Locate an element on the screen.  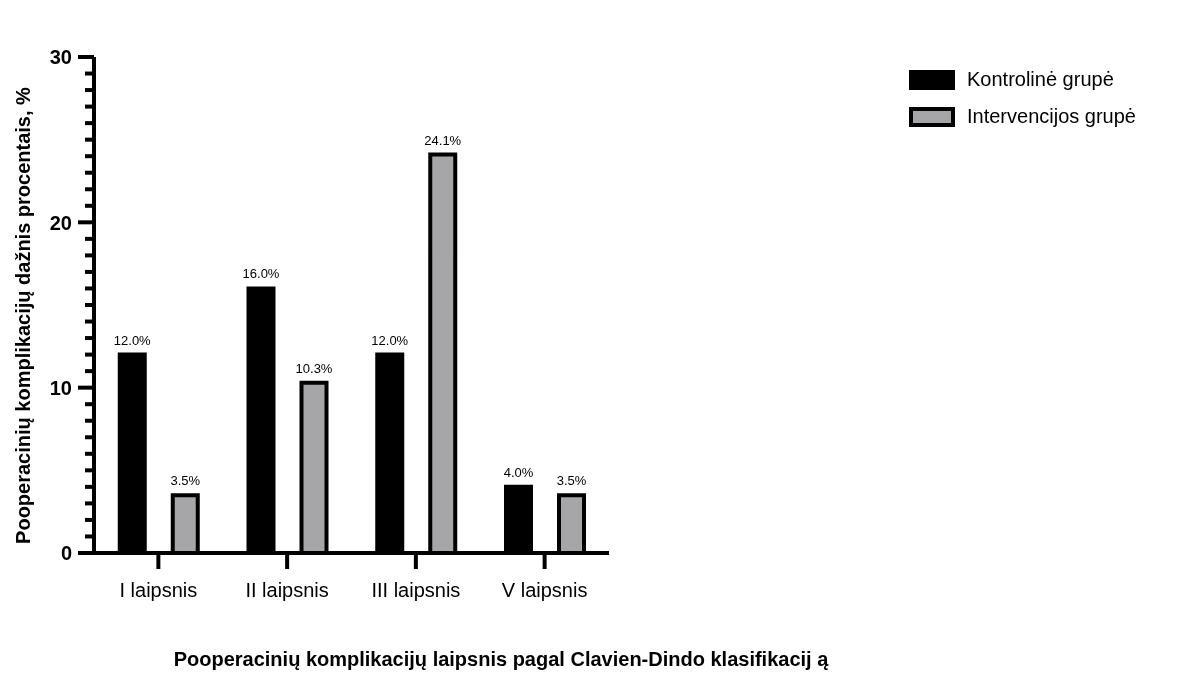
legend-label: Intervencijos grupė is located at coordinates (1051, 116).